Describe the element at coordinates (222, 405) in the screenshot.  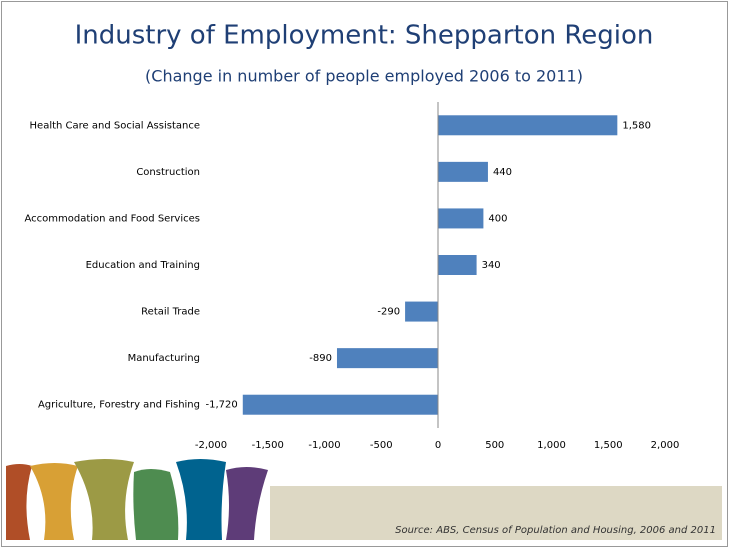
I see `value-label: -1,720` at that location.